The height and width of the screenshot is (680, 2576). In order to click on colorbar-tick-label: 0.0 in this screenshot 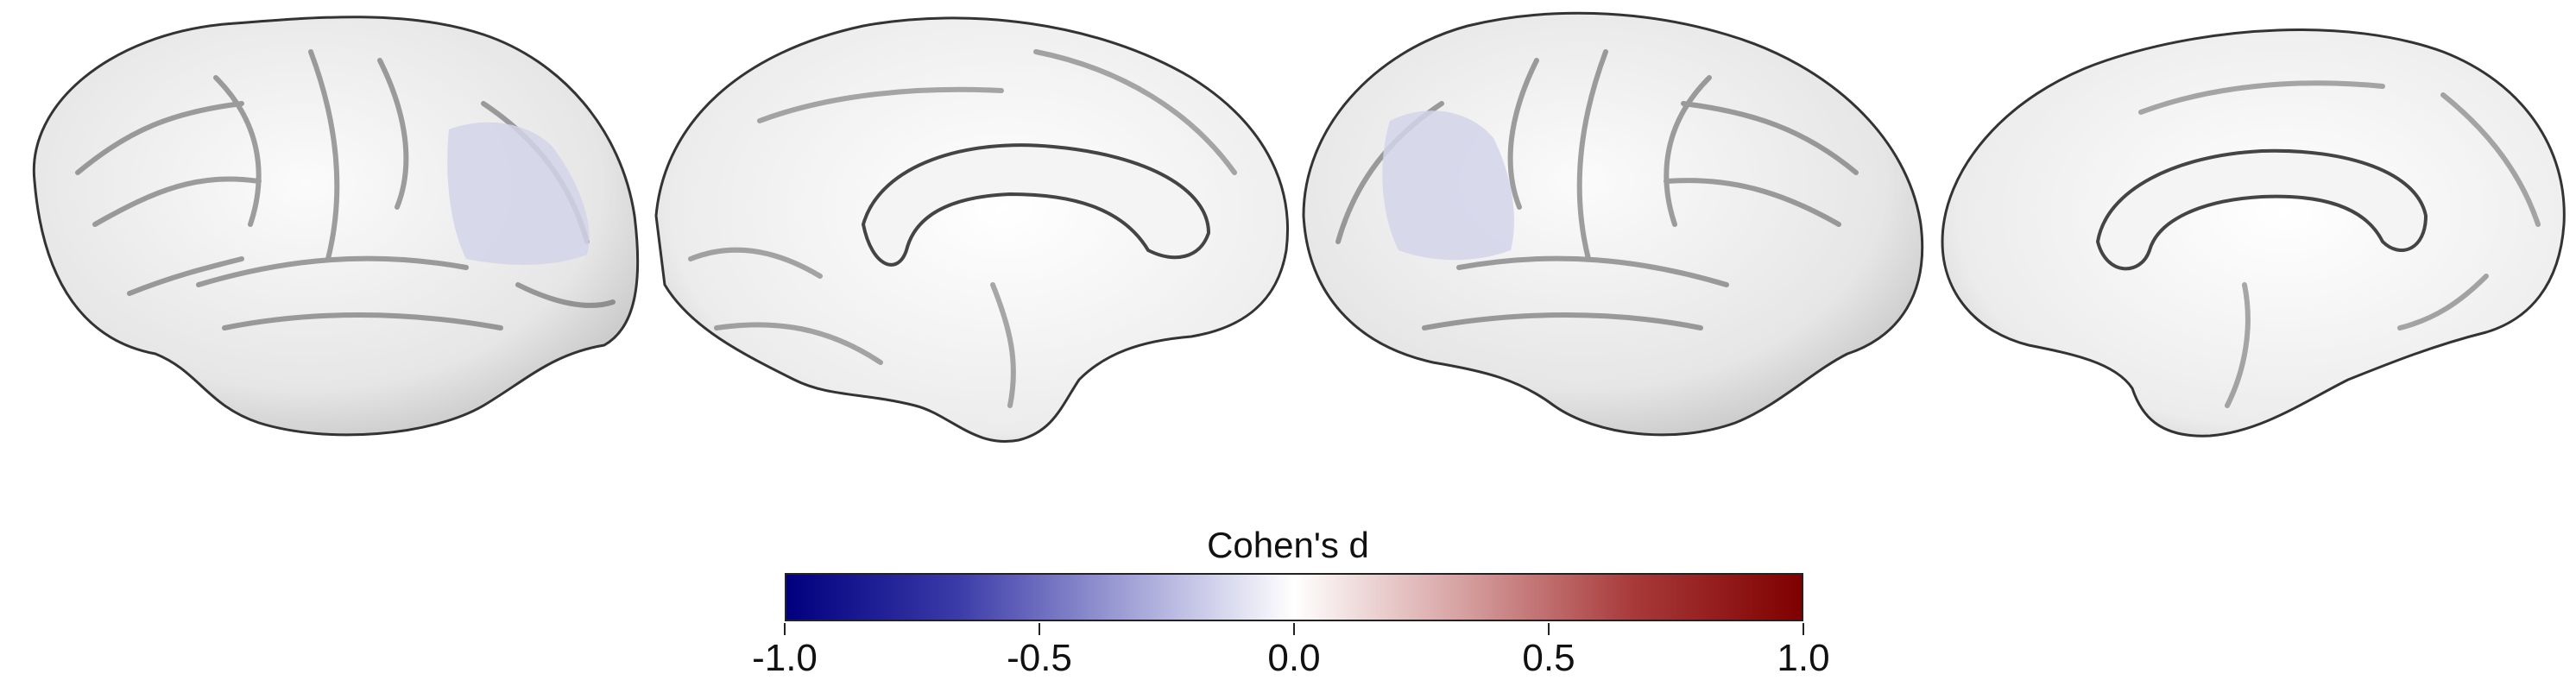, I will do `click(1294, 658)`.